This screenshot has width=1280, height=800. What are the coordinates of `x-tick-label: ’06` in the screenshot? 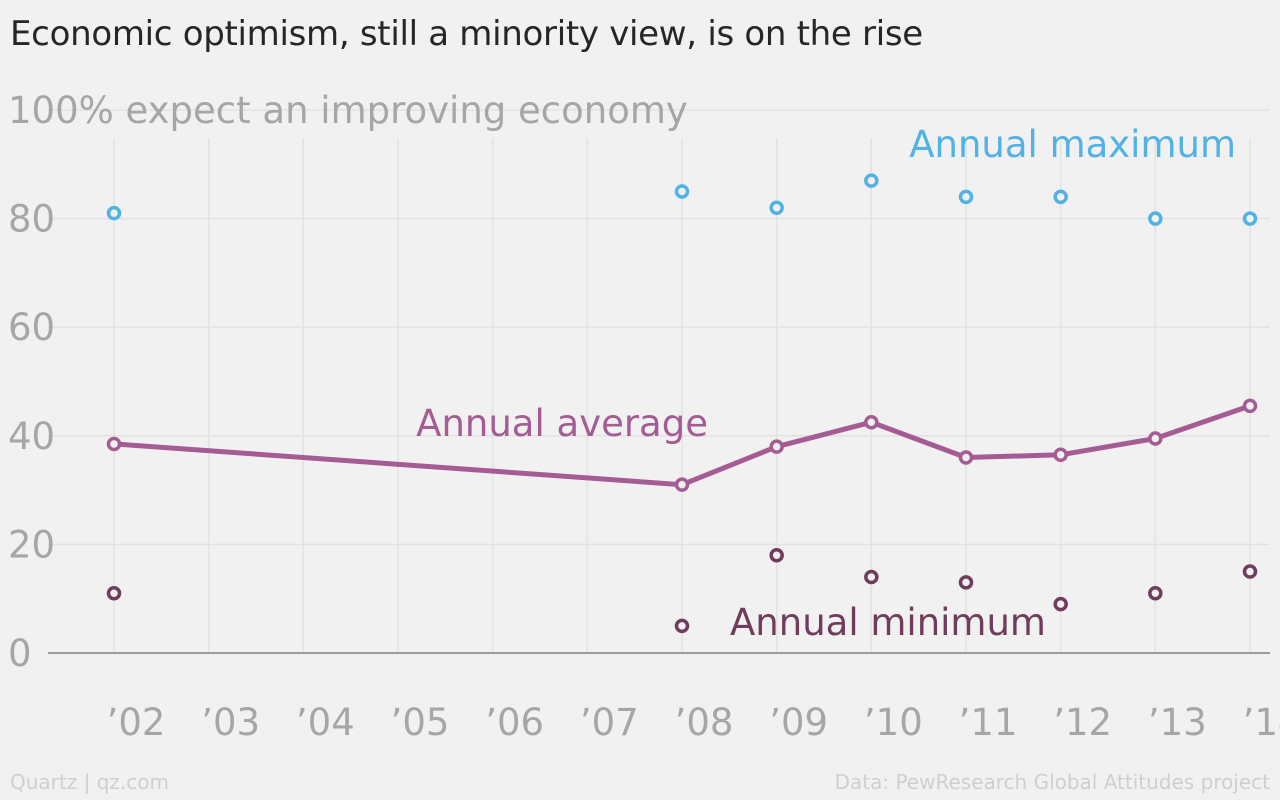 It's located at (514, 722).